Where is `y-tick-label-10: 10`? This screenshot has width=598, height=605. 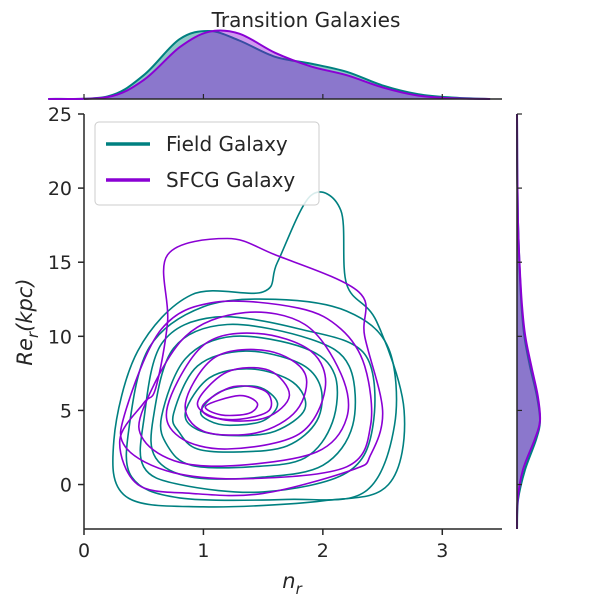 y-tick-label-10: 10 is located at coordinates (60, 337).